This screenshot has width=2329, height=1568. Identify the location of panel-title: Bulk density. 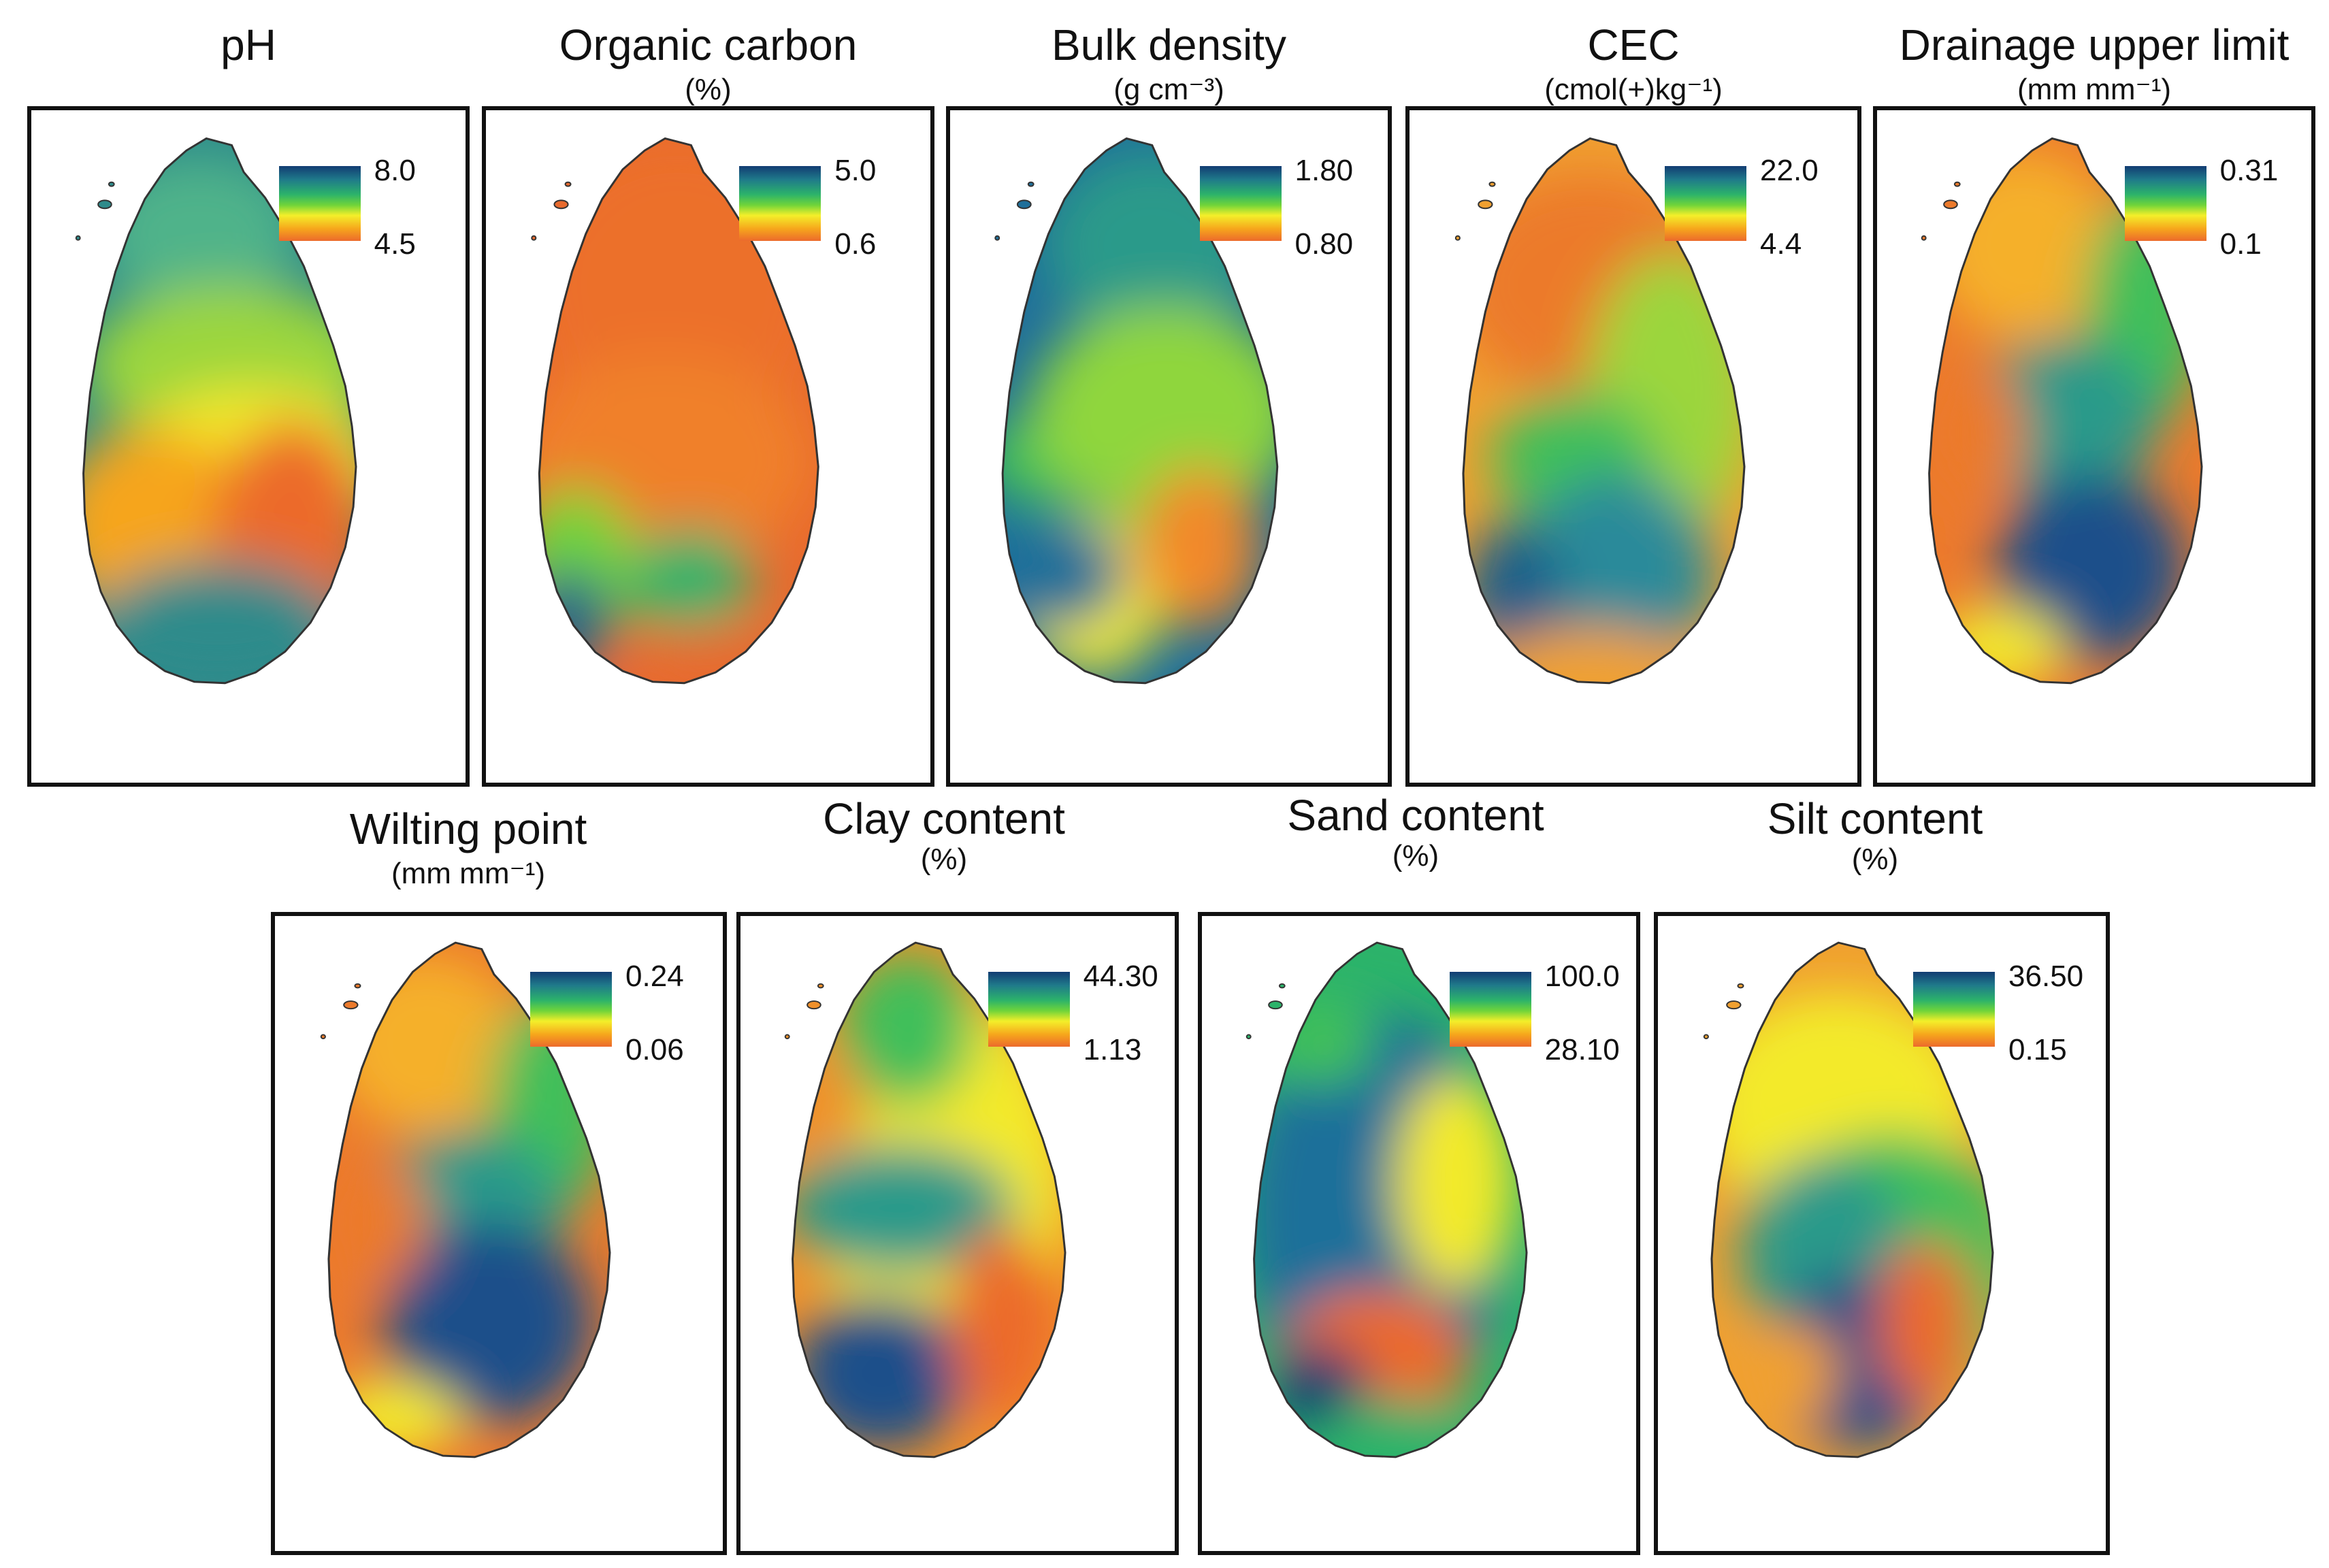
(1169, 44).